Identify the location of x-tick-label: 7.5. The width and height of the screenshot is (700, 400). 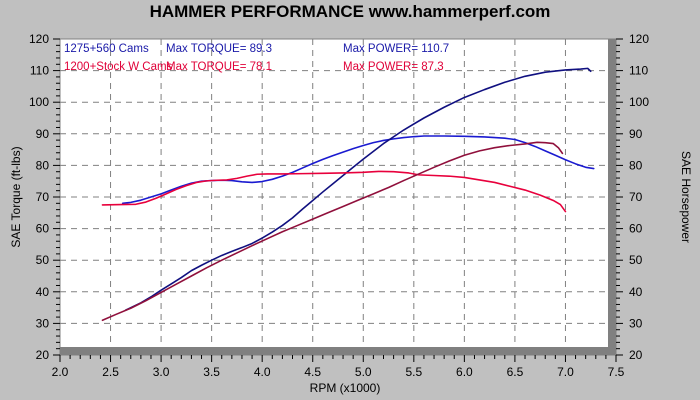
(616, 372).